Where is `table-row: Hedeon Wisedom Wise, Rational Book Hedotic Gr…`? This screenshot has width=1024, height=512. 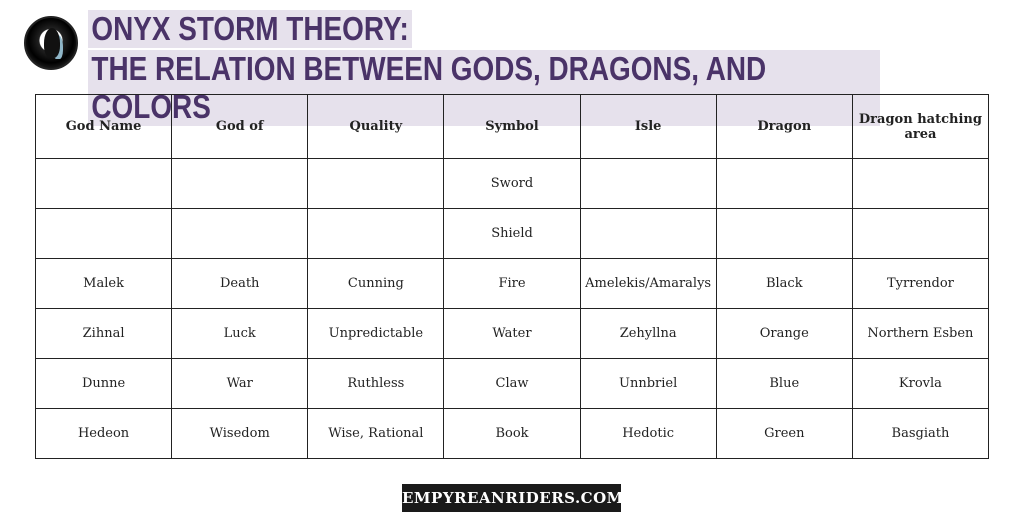
table-row: Hedeon Wisedom Wise, Rational Book Hedotic Gr… is located at coordinates (512, 433).